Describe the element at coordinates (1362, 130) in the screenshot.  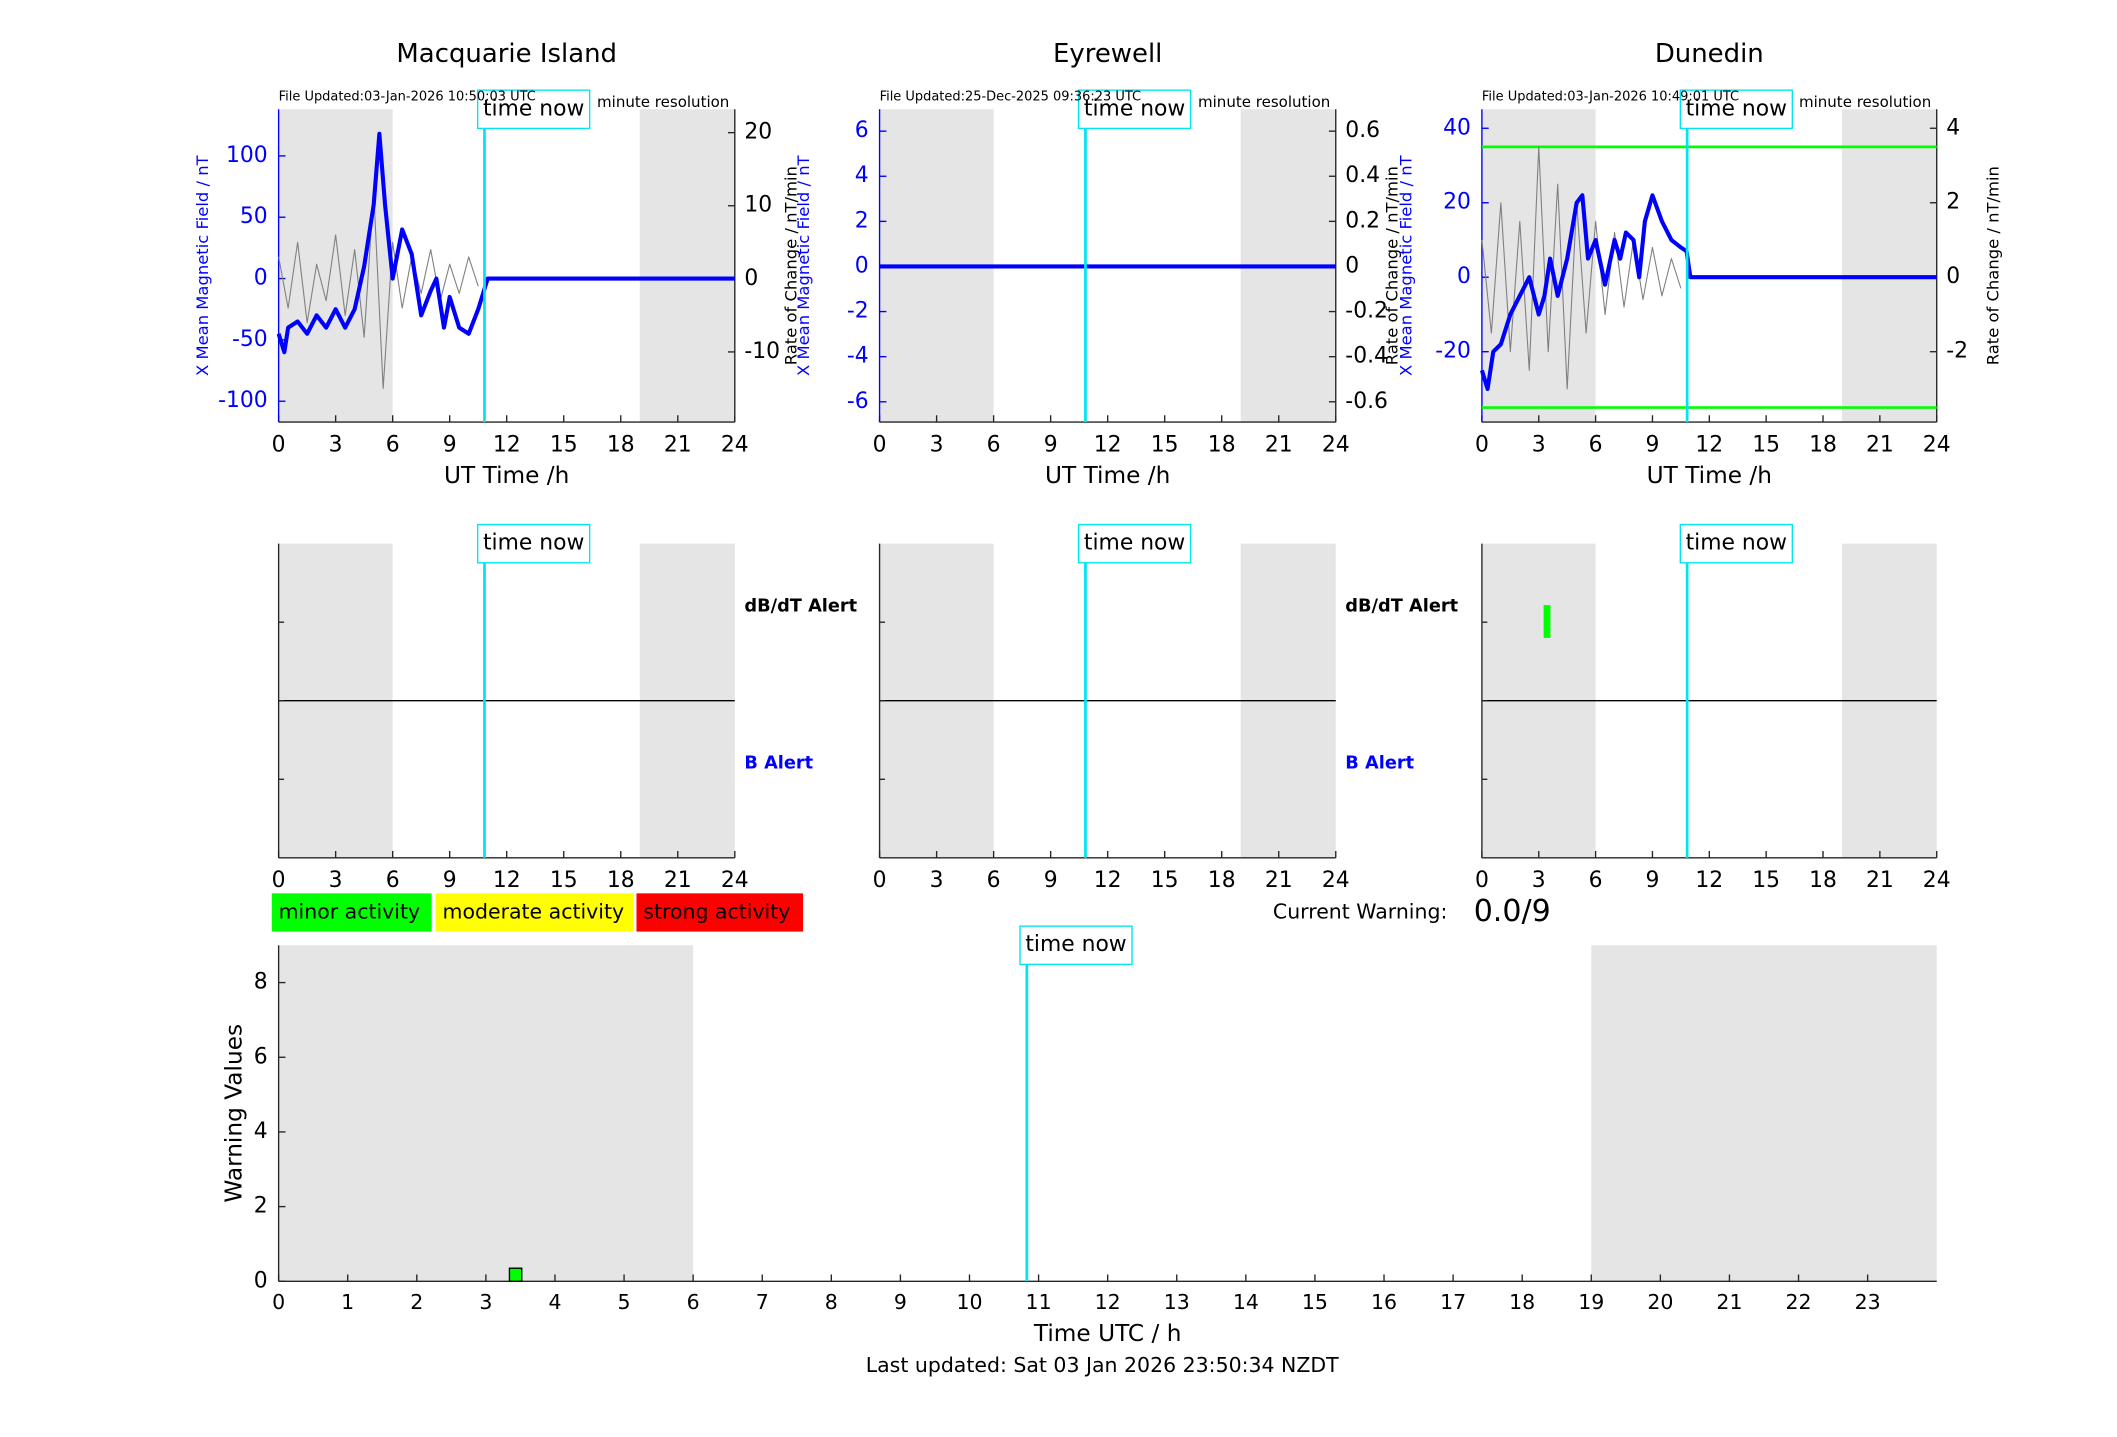
I see `y2-tick-label: 0.6` at that location.